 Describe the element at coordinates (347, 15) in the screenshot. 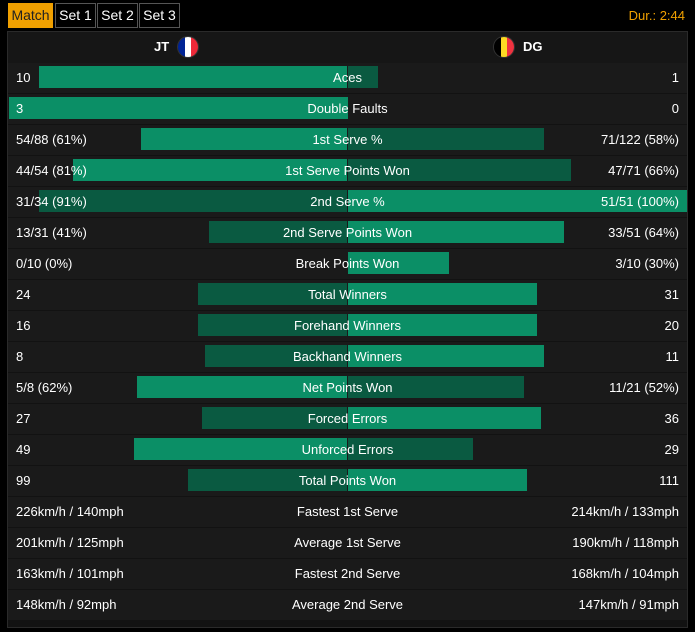

I see `tab-bar: Match Set 1 Set 2 Set 3 Dur.: 2:44` at that location.